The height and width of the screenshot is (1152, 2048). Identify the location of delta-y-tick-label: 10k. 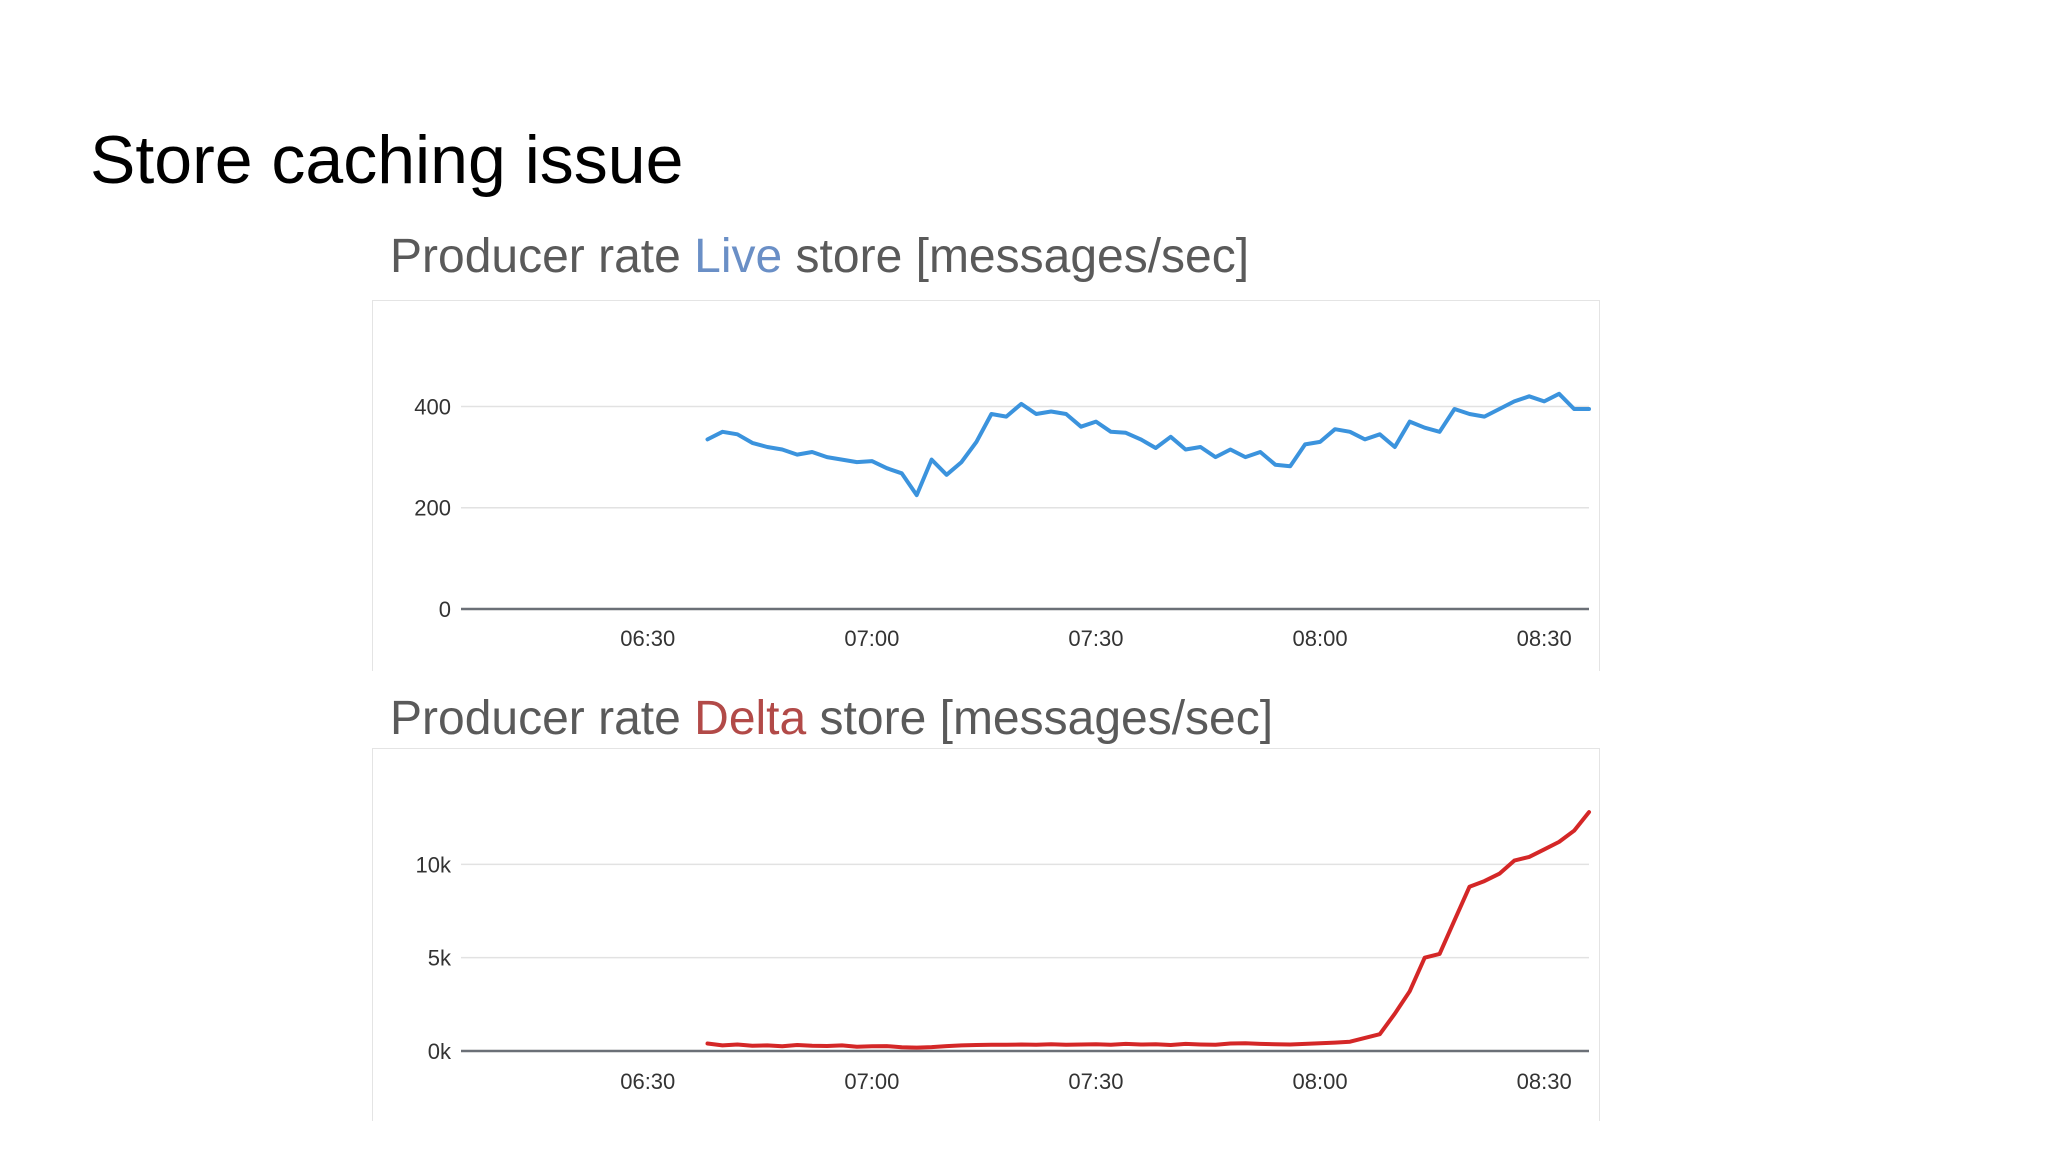
(434, 864).